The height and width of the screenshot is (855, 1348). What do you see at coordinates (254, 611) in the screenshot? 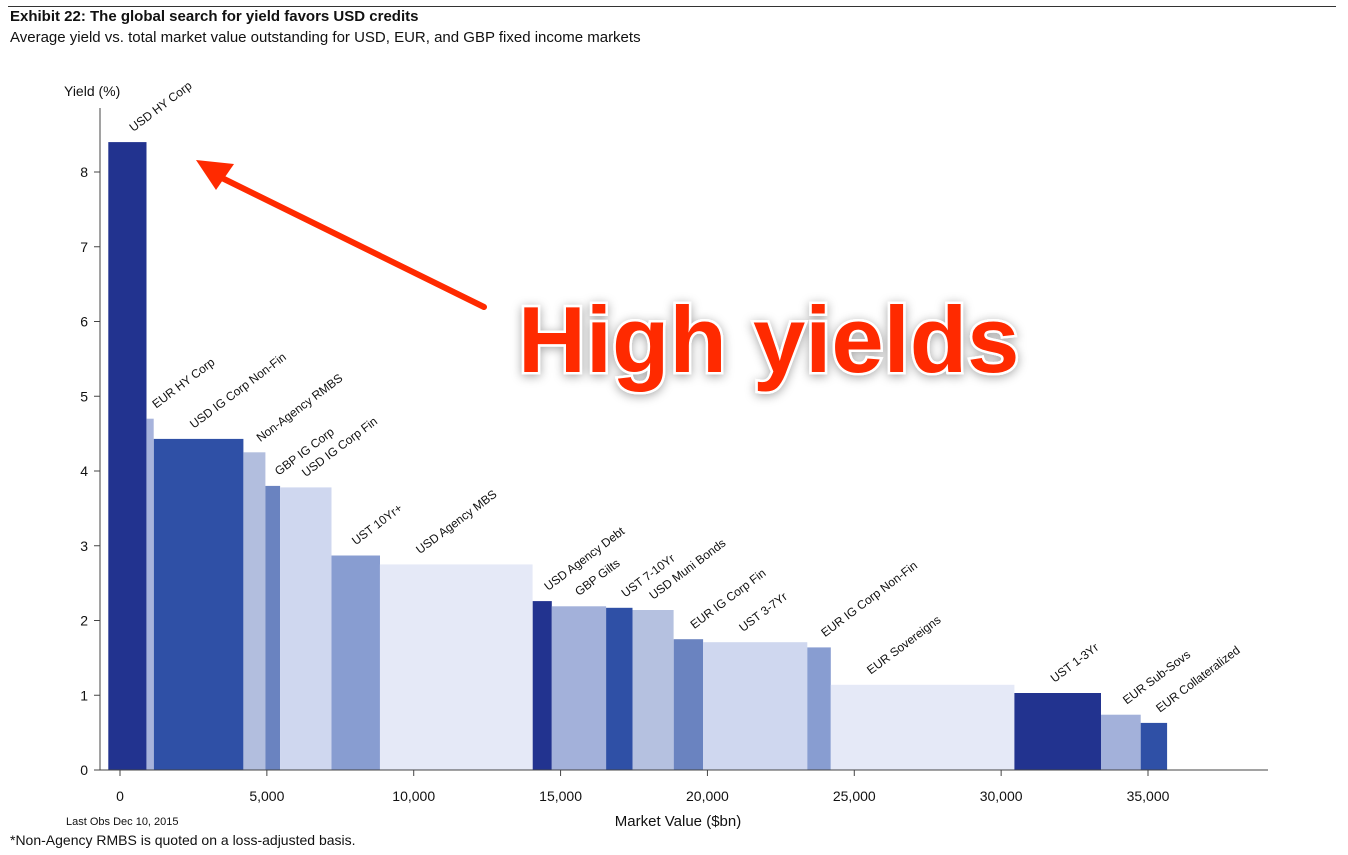
I see `bar-non-agency-rmbs` at bounding box center [254, 611].